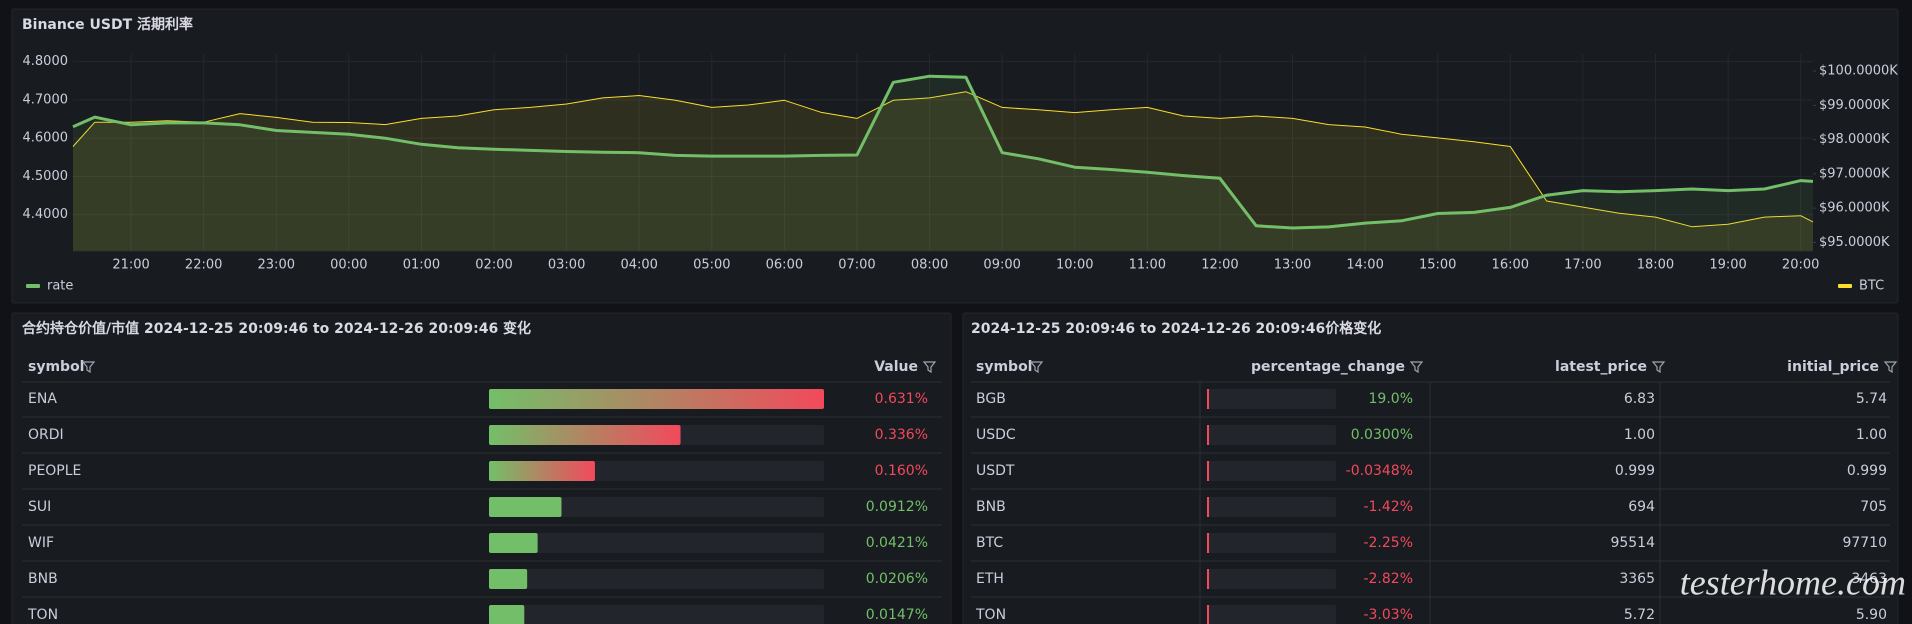 The height and width of the screenshot is (624, 1912). Describe the element at coordinates (897, 507) in the screenshot. I see `value-cell: 0.0912%` at that location.